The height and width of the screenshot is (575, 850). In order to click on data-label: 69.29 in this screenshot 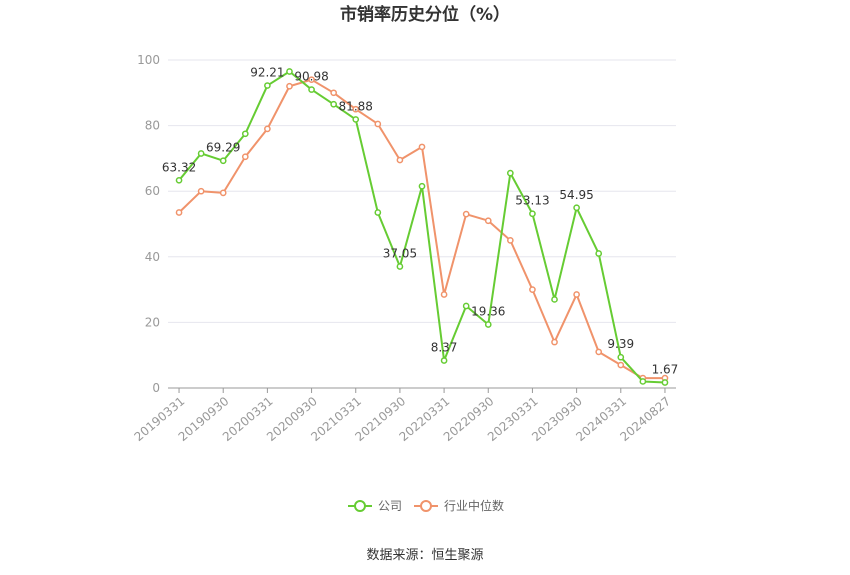, I will do `click(223, 148)`.